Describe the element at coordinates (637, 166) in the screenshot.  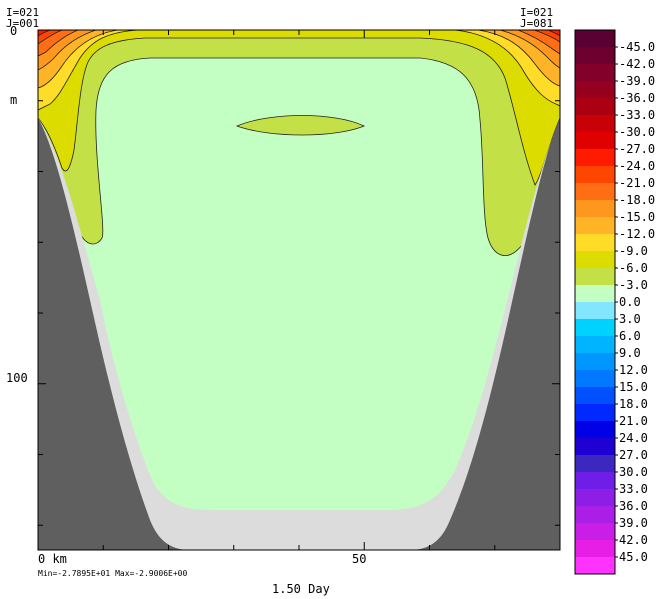
I see `colorbar-label: -24.0` at that location.